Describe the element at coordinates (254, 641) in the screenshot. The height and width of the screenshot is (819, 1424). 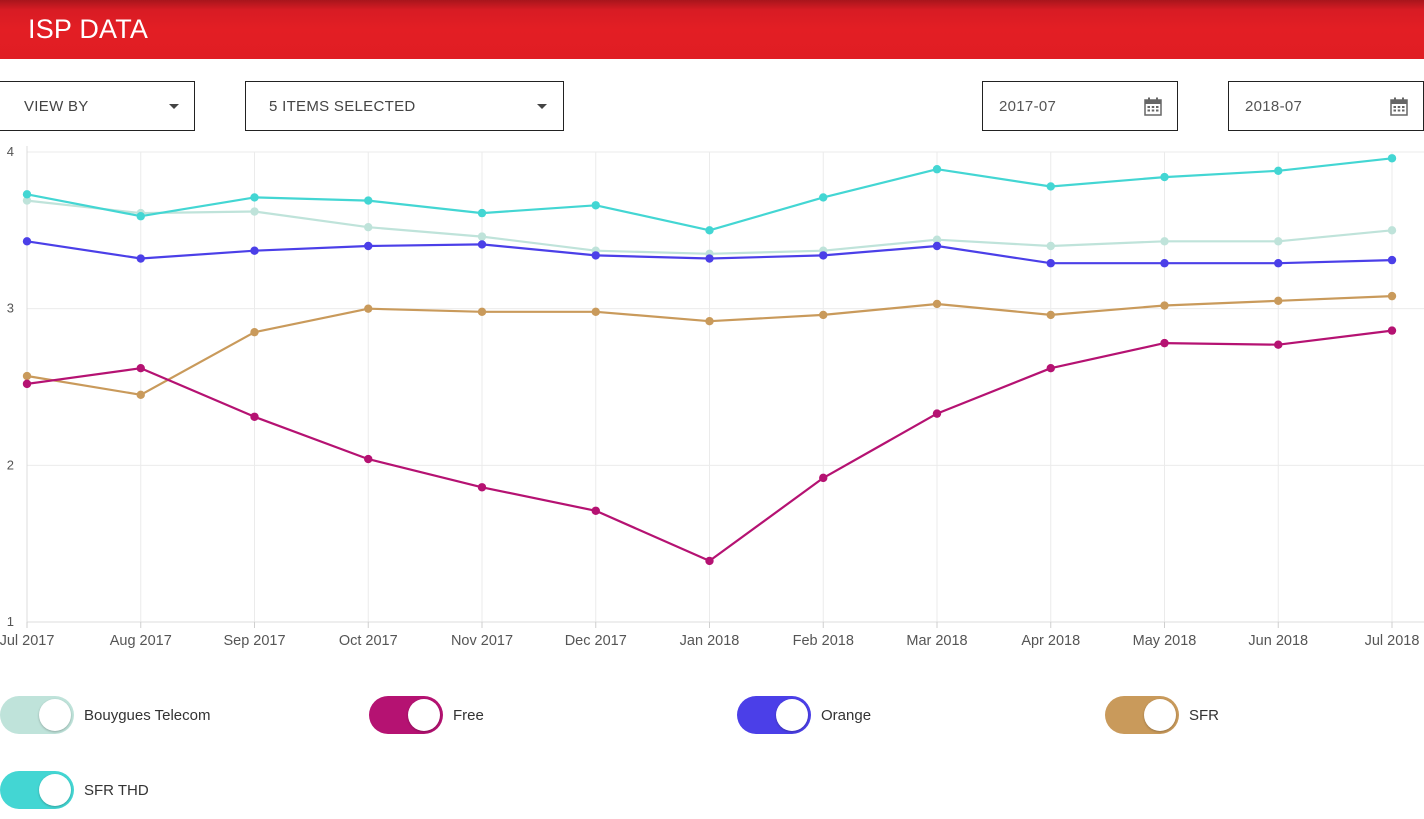
I see `x-tick-label: Sep 2017` at that location.